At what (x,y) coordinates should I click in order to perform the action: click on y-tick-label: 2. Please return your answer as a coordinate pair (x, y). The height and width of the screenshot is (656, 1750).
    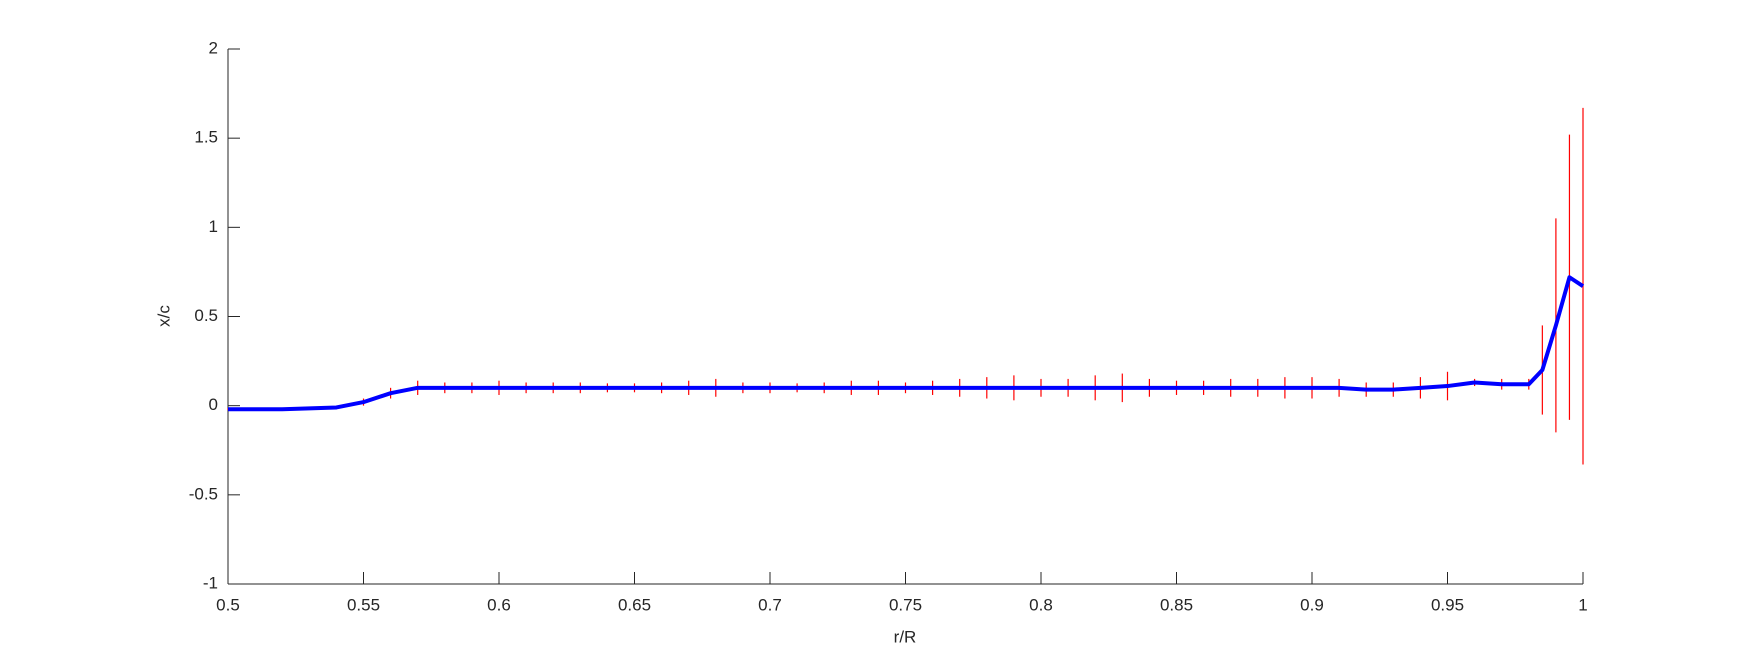
    Looking at the image, I should click on (213, 47).